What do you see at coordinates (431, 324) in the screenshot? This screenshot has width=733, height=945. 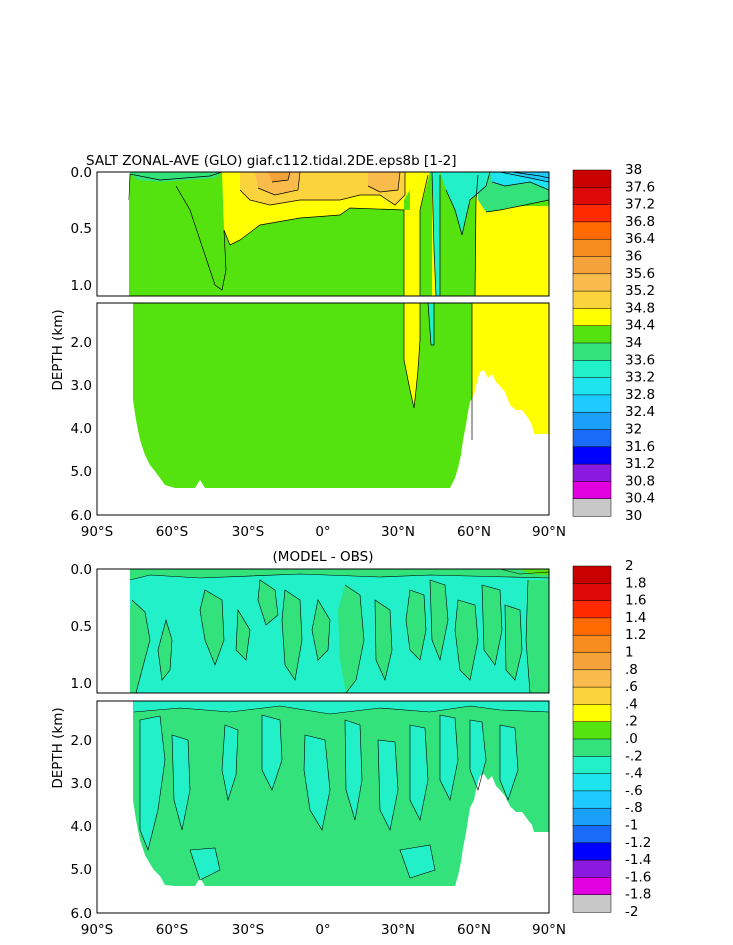 I see `region-33.6-34.0-deep` at bounding box center [431, 324].